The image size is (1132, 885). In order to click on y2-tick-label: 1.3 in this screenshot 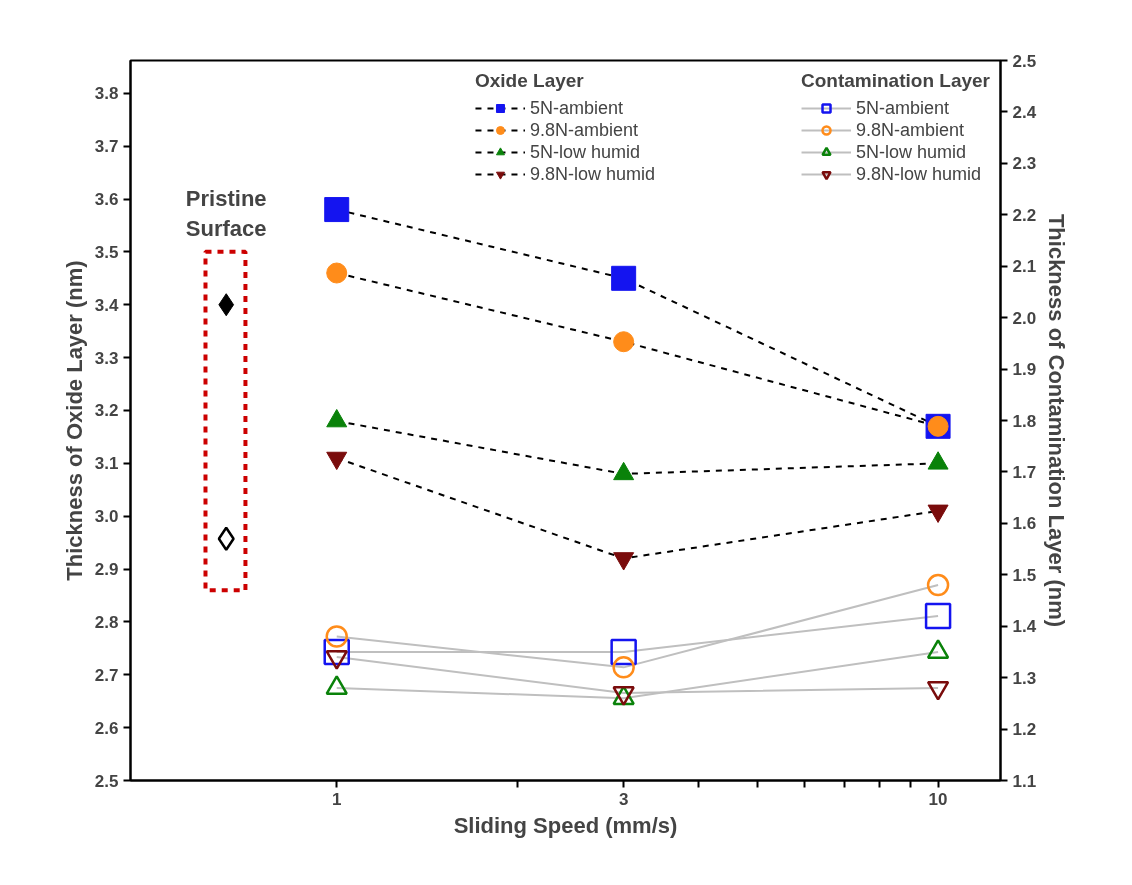, I will do `click(1024, 678)`.